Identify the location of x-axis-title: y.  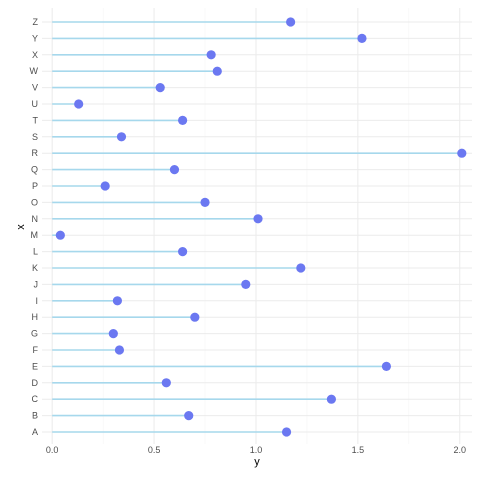
(257, 462).